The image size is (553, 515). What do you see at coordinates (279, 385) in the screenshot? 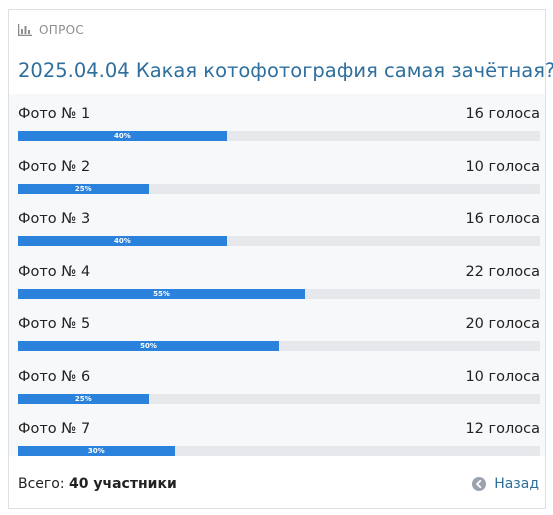
I see `poll-option: Фото № 6 10 голоса 25%` at bounding box center [279, 385].